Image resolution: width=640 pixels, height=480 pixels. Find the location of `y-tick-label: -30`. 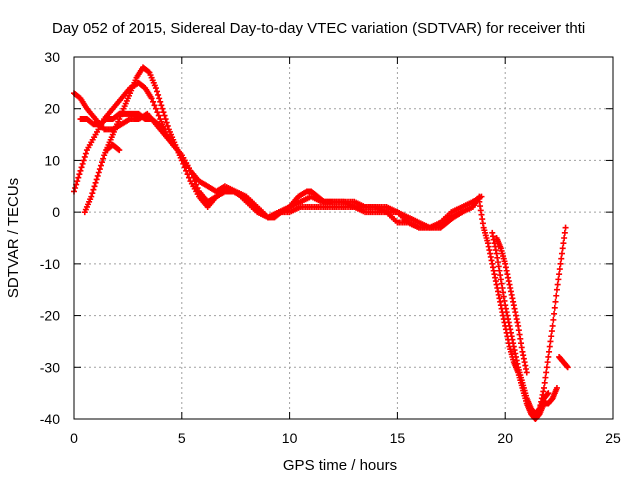

y-tick-label: -30 is located at coordinates (50, 367).